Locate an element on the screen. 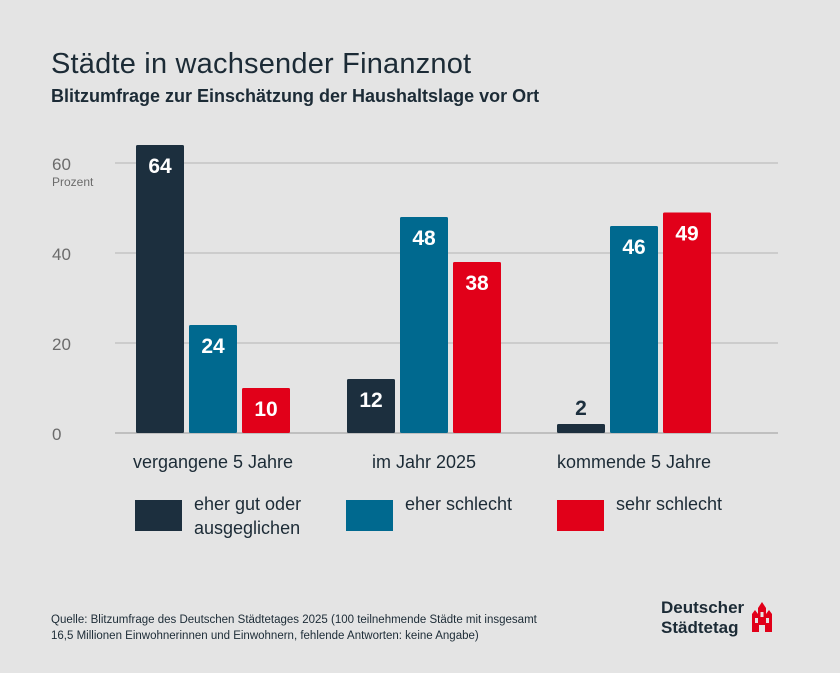 Image resolution: width=840 pixels, height=673 pixels. x-tick-label-2: kommende 5 Jahre is located at coordinates (634, 462).